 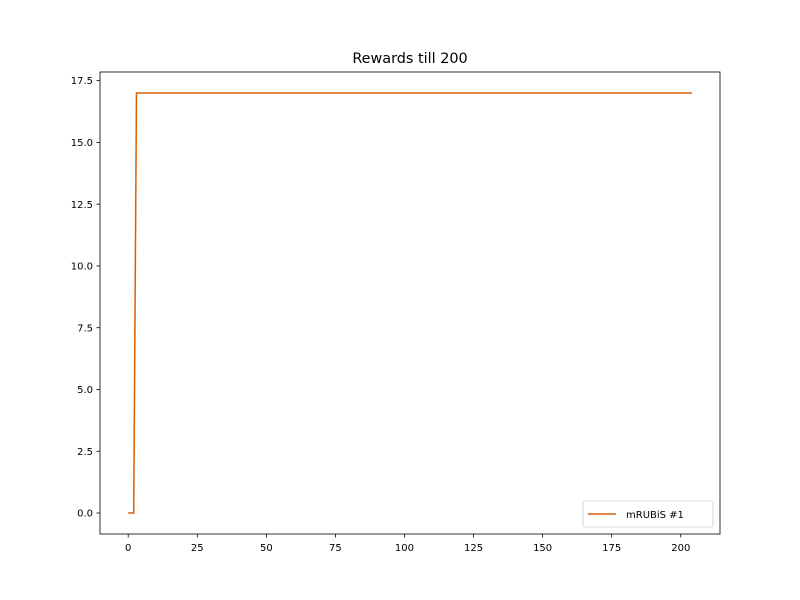 What do you see at coordinates (82, 81) in the screenshot?
I see `y-tick-label: 17.5` at bounding box center [82, 81].